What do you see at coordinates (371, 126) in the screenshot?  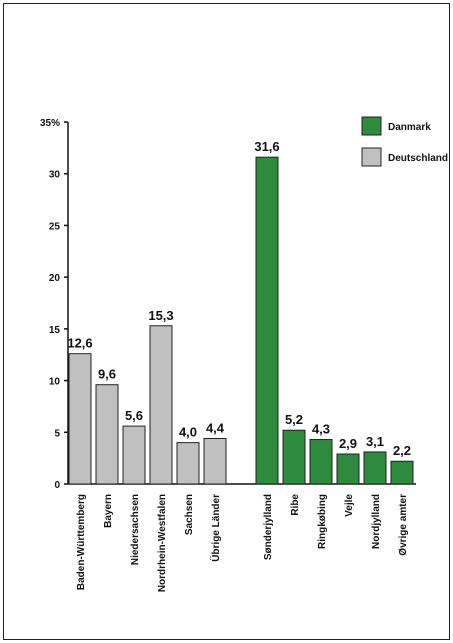 I see `legend-swatch-danmark` at bounding box center [371, 126].